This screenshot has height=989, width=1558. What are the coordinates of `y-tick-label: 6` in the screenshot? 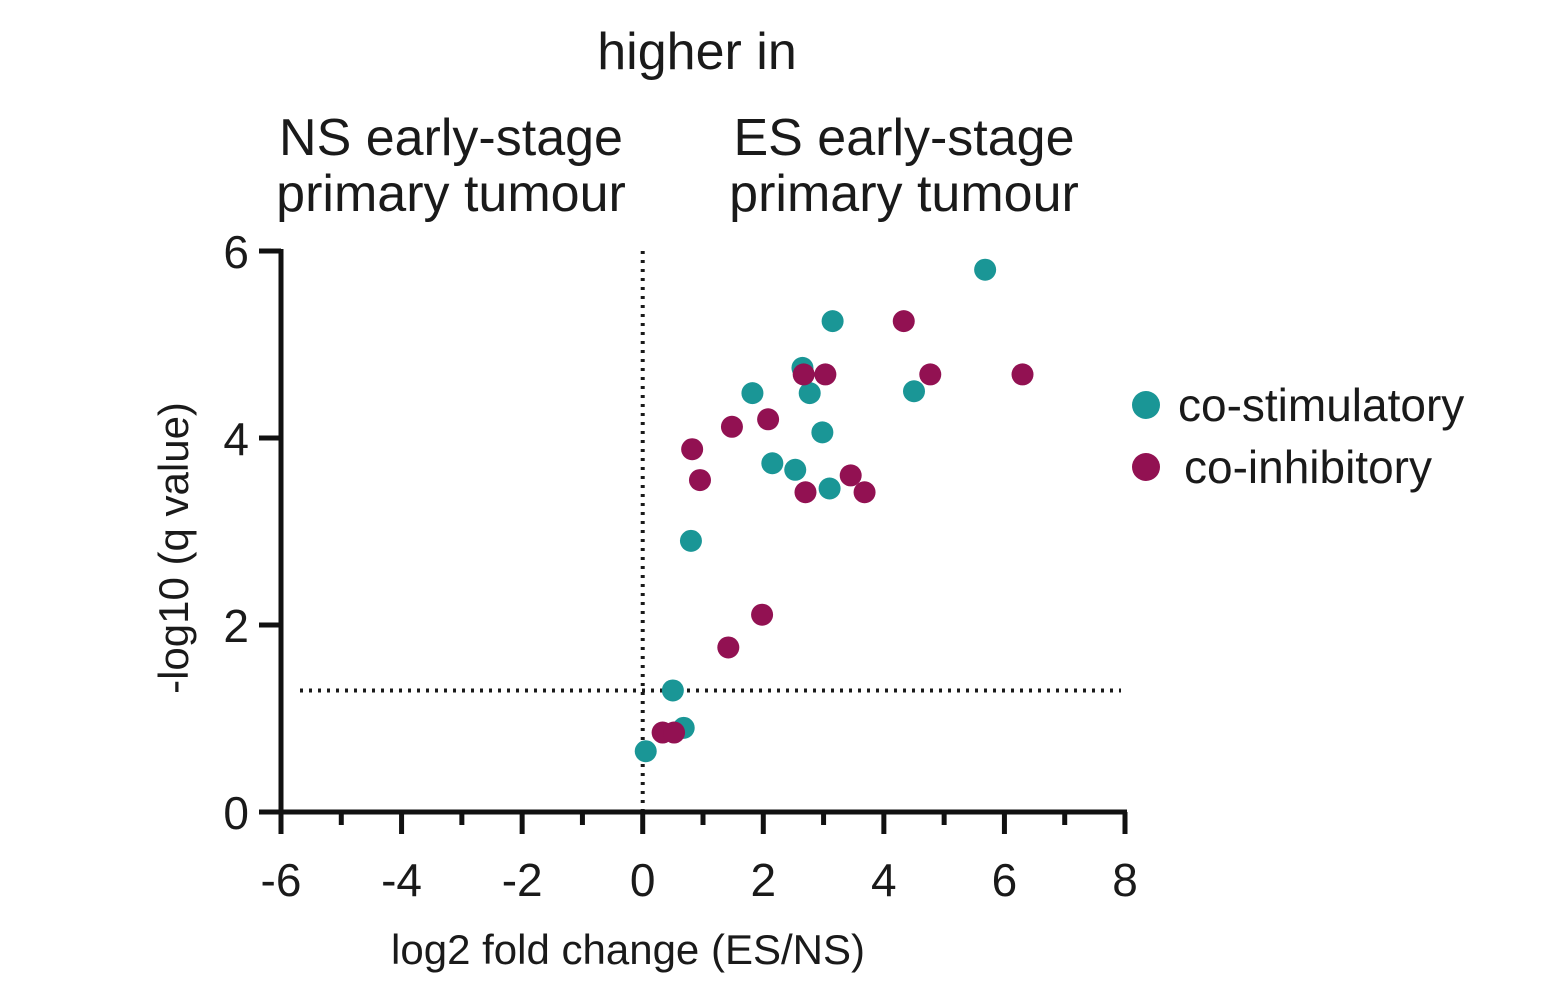 It's located at (236, 252).